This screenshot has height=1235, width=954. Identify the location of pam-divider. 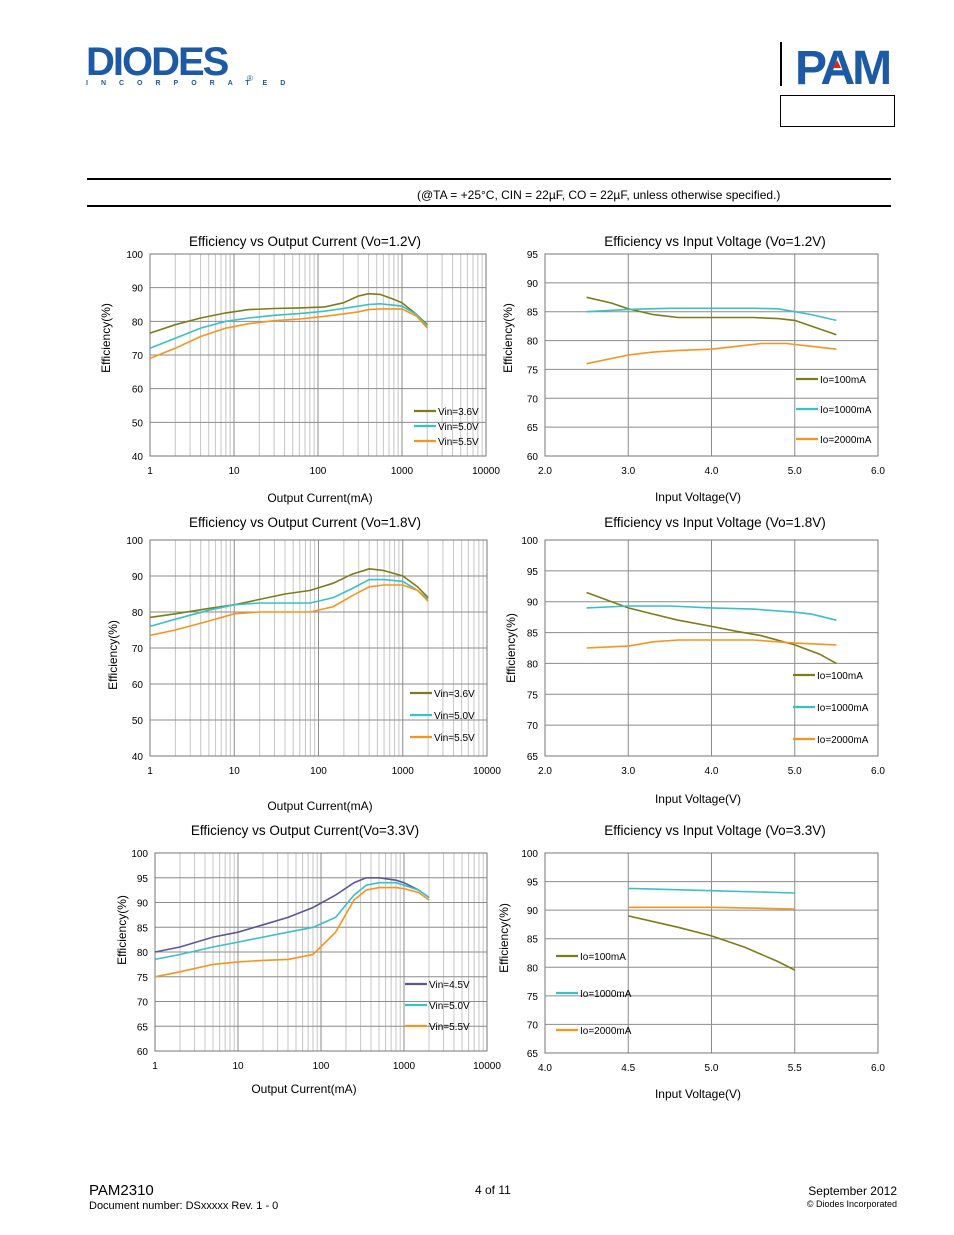
(781, 64).